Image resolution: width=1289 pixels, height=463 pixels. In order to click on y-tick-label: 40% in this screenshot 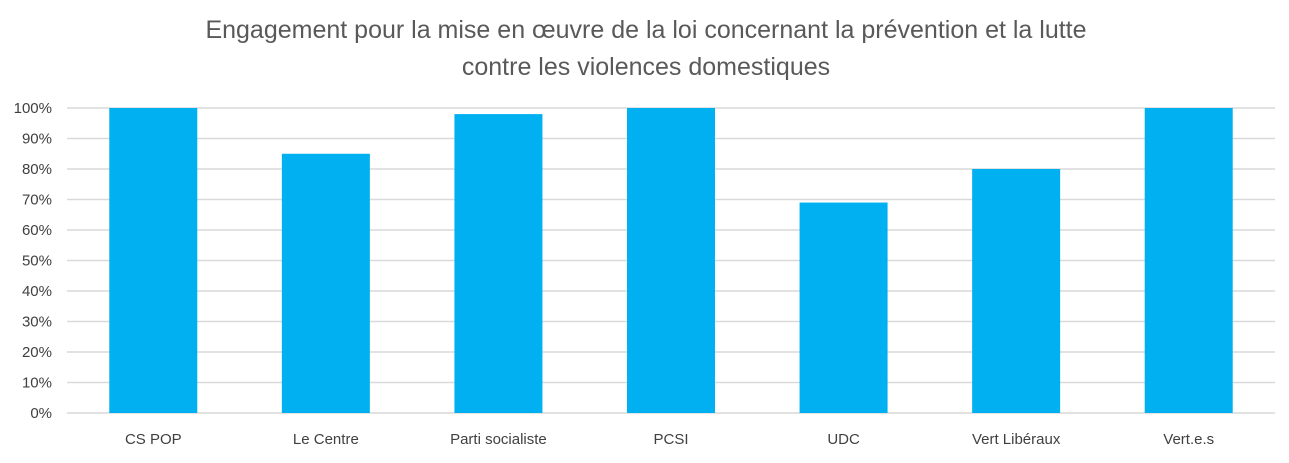, I will do `click(37, 291)`.